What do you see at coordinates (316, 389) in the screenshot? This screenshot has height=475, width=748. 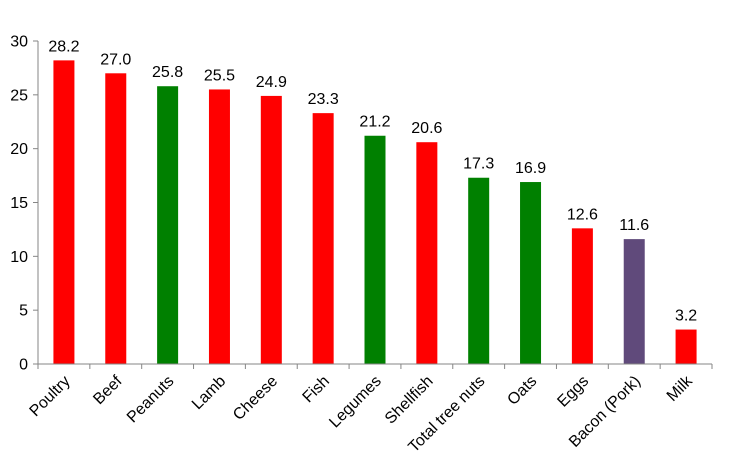 I see `x-category-label: Fish` at bounding box center [316, 389].